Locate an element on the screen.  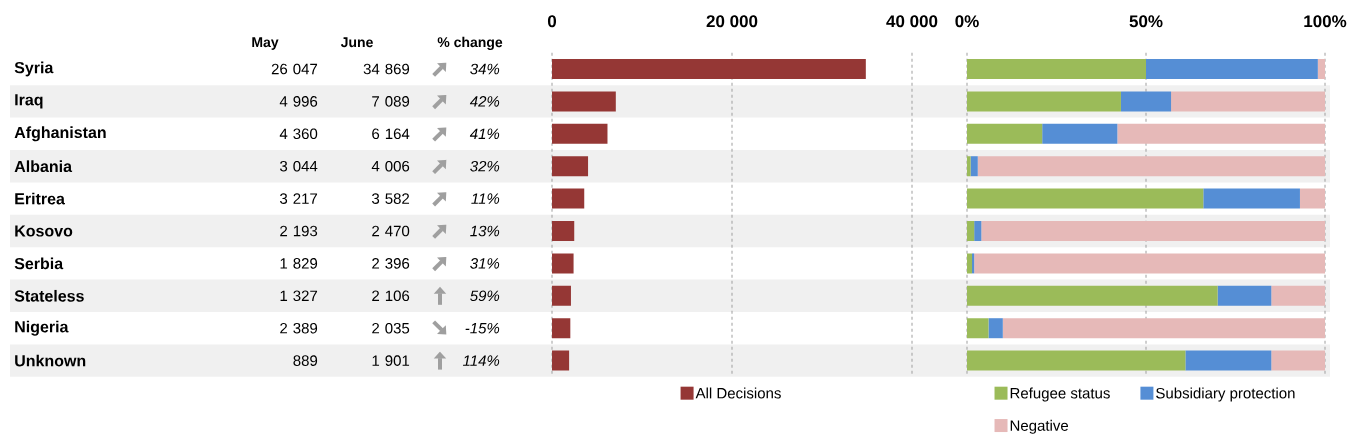
data-label: 7 089 is located at coordinates (391, 101).